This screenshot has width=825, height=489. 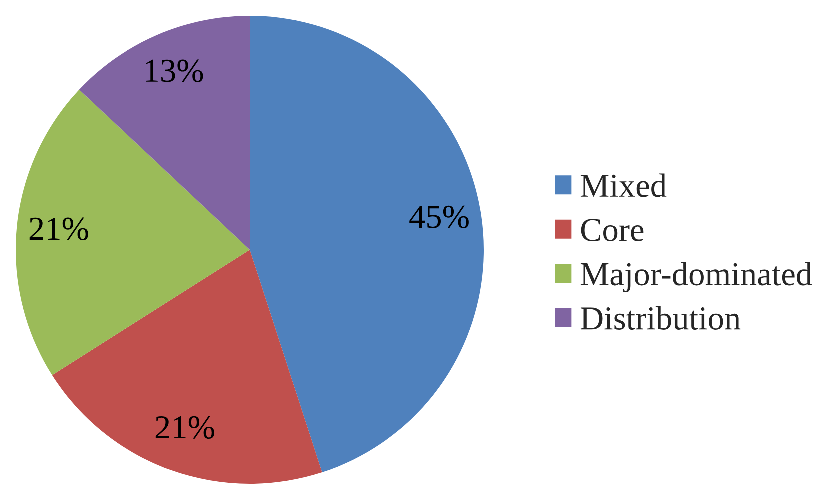 What do you see at coordinates (660, 318) in the screenshot?
I see `legend-label: Distribution` at bounding box center [660, 318].